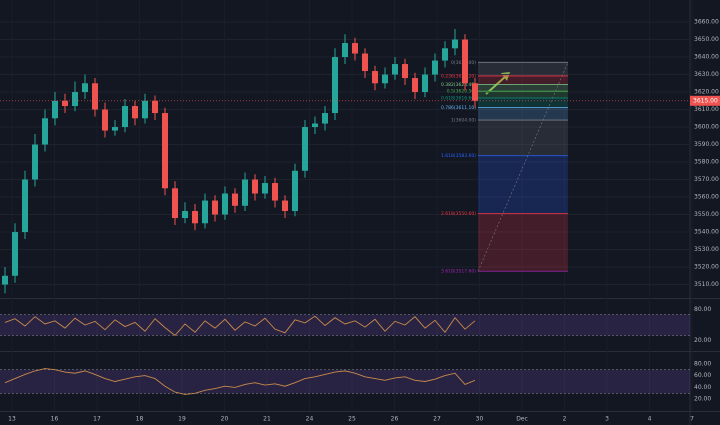 Image resolution: width=720 pixels, height=425 pixels. I want to click on x-tick-label: 27, so click(437, 419).